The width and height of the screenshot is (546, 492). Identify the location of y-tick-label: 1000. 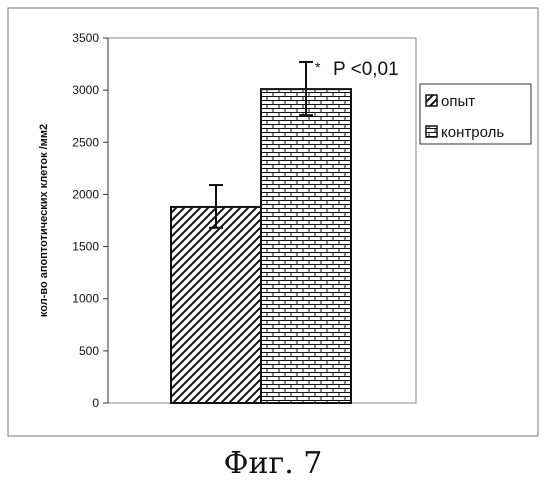
(85, 299).